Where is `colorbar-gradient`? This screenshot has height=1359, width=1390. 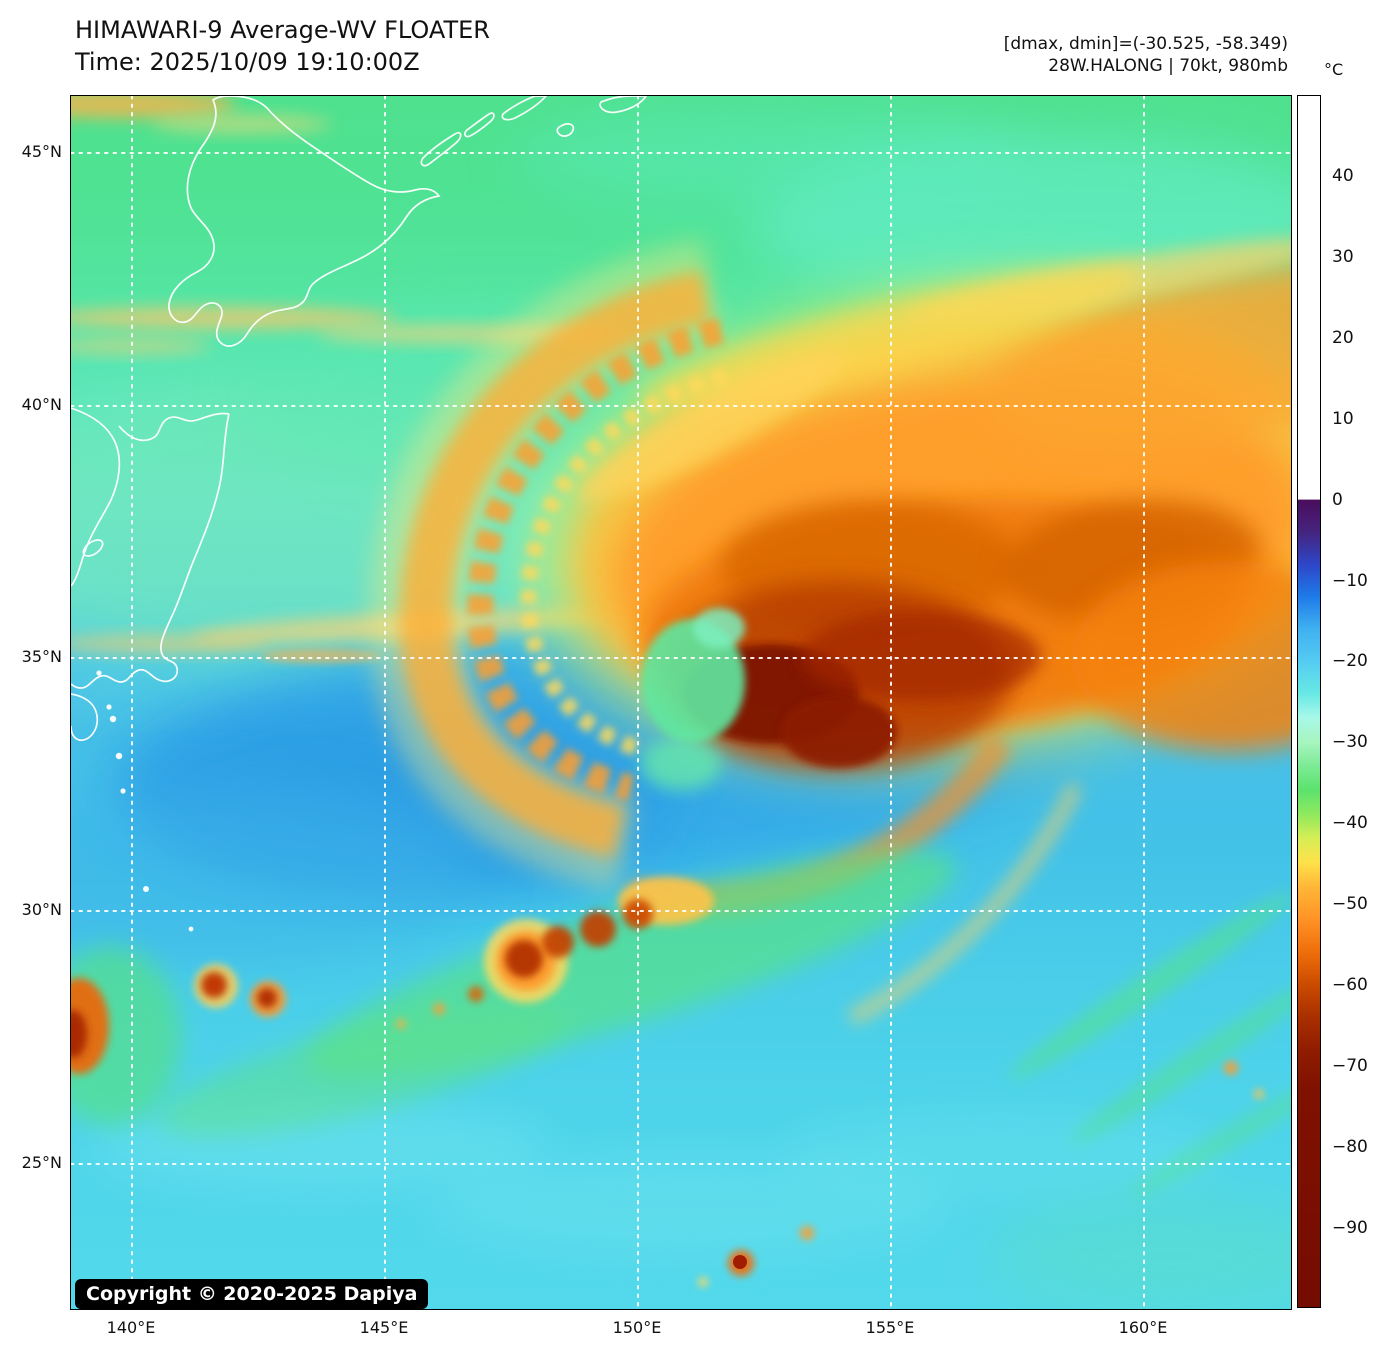
colorbar-gradient is located at coordinates (1309, 701).